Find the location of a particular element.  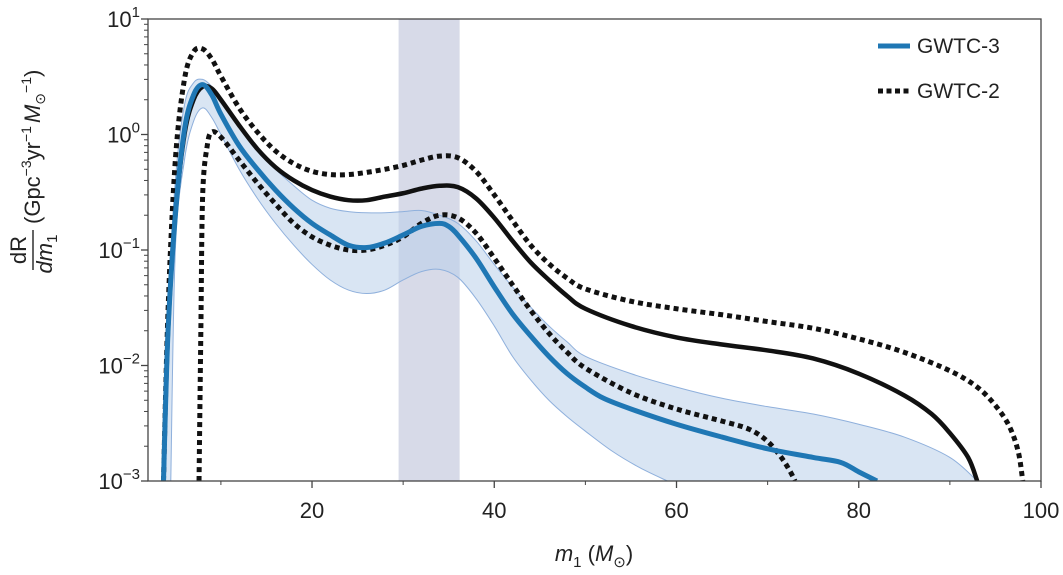

x-axis-ticks: 20 40 60 80 100 is located at coordinates (640, 502).